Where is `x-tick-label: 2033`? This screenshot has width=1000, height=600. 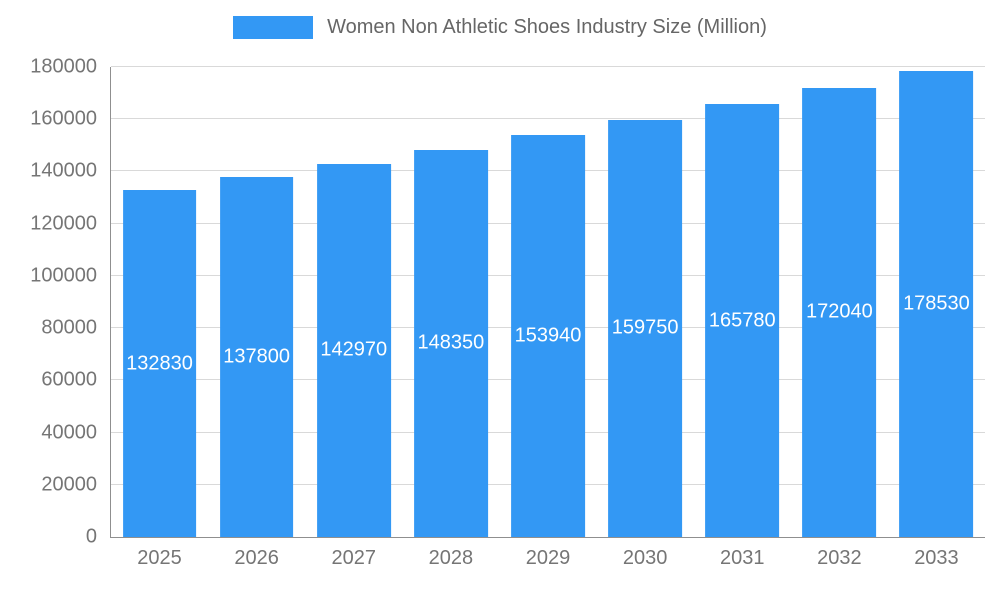
x-tick-label: 2033 is located at coordinates (936, 558).